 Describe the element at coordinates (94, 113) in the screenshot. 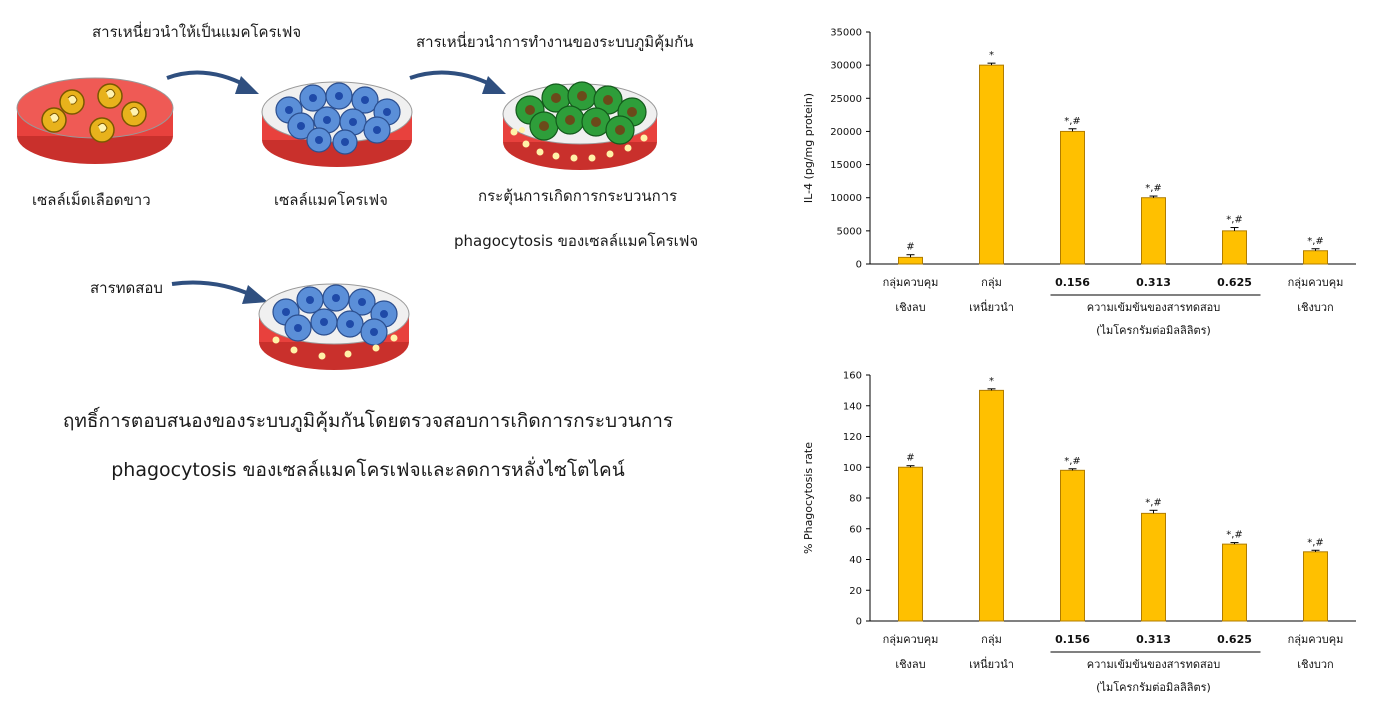

I see `white-blood-cell-icon` at that location.